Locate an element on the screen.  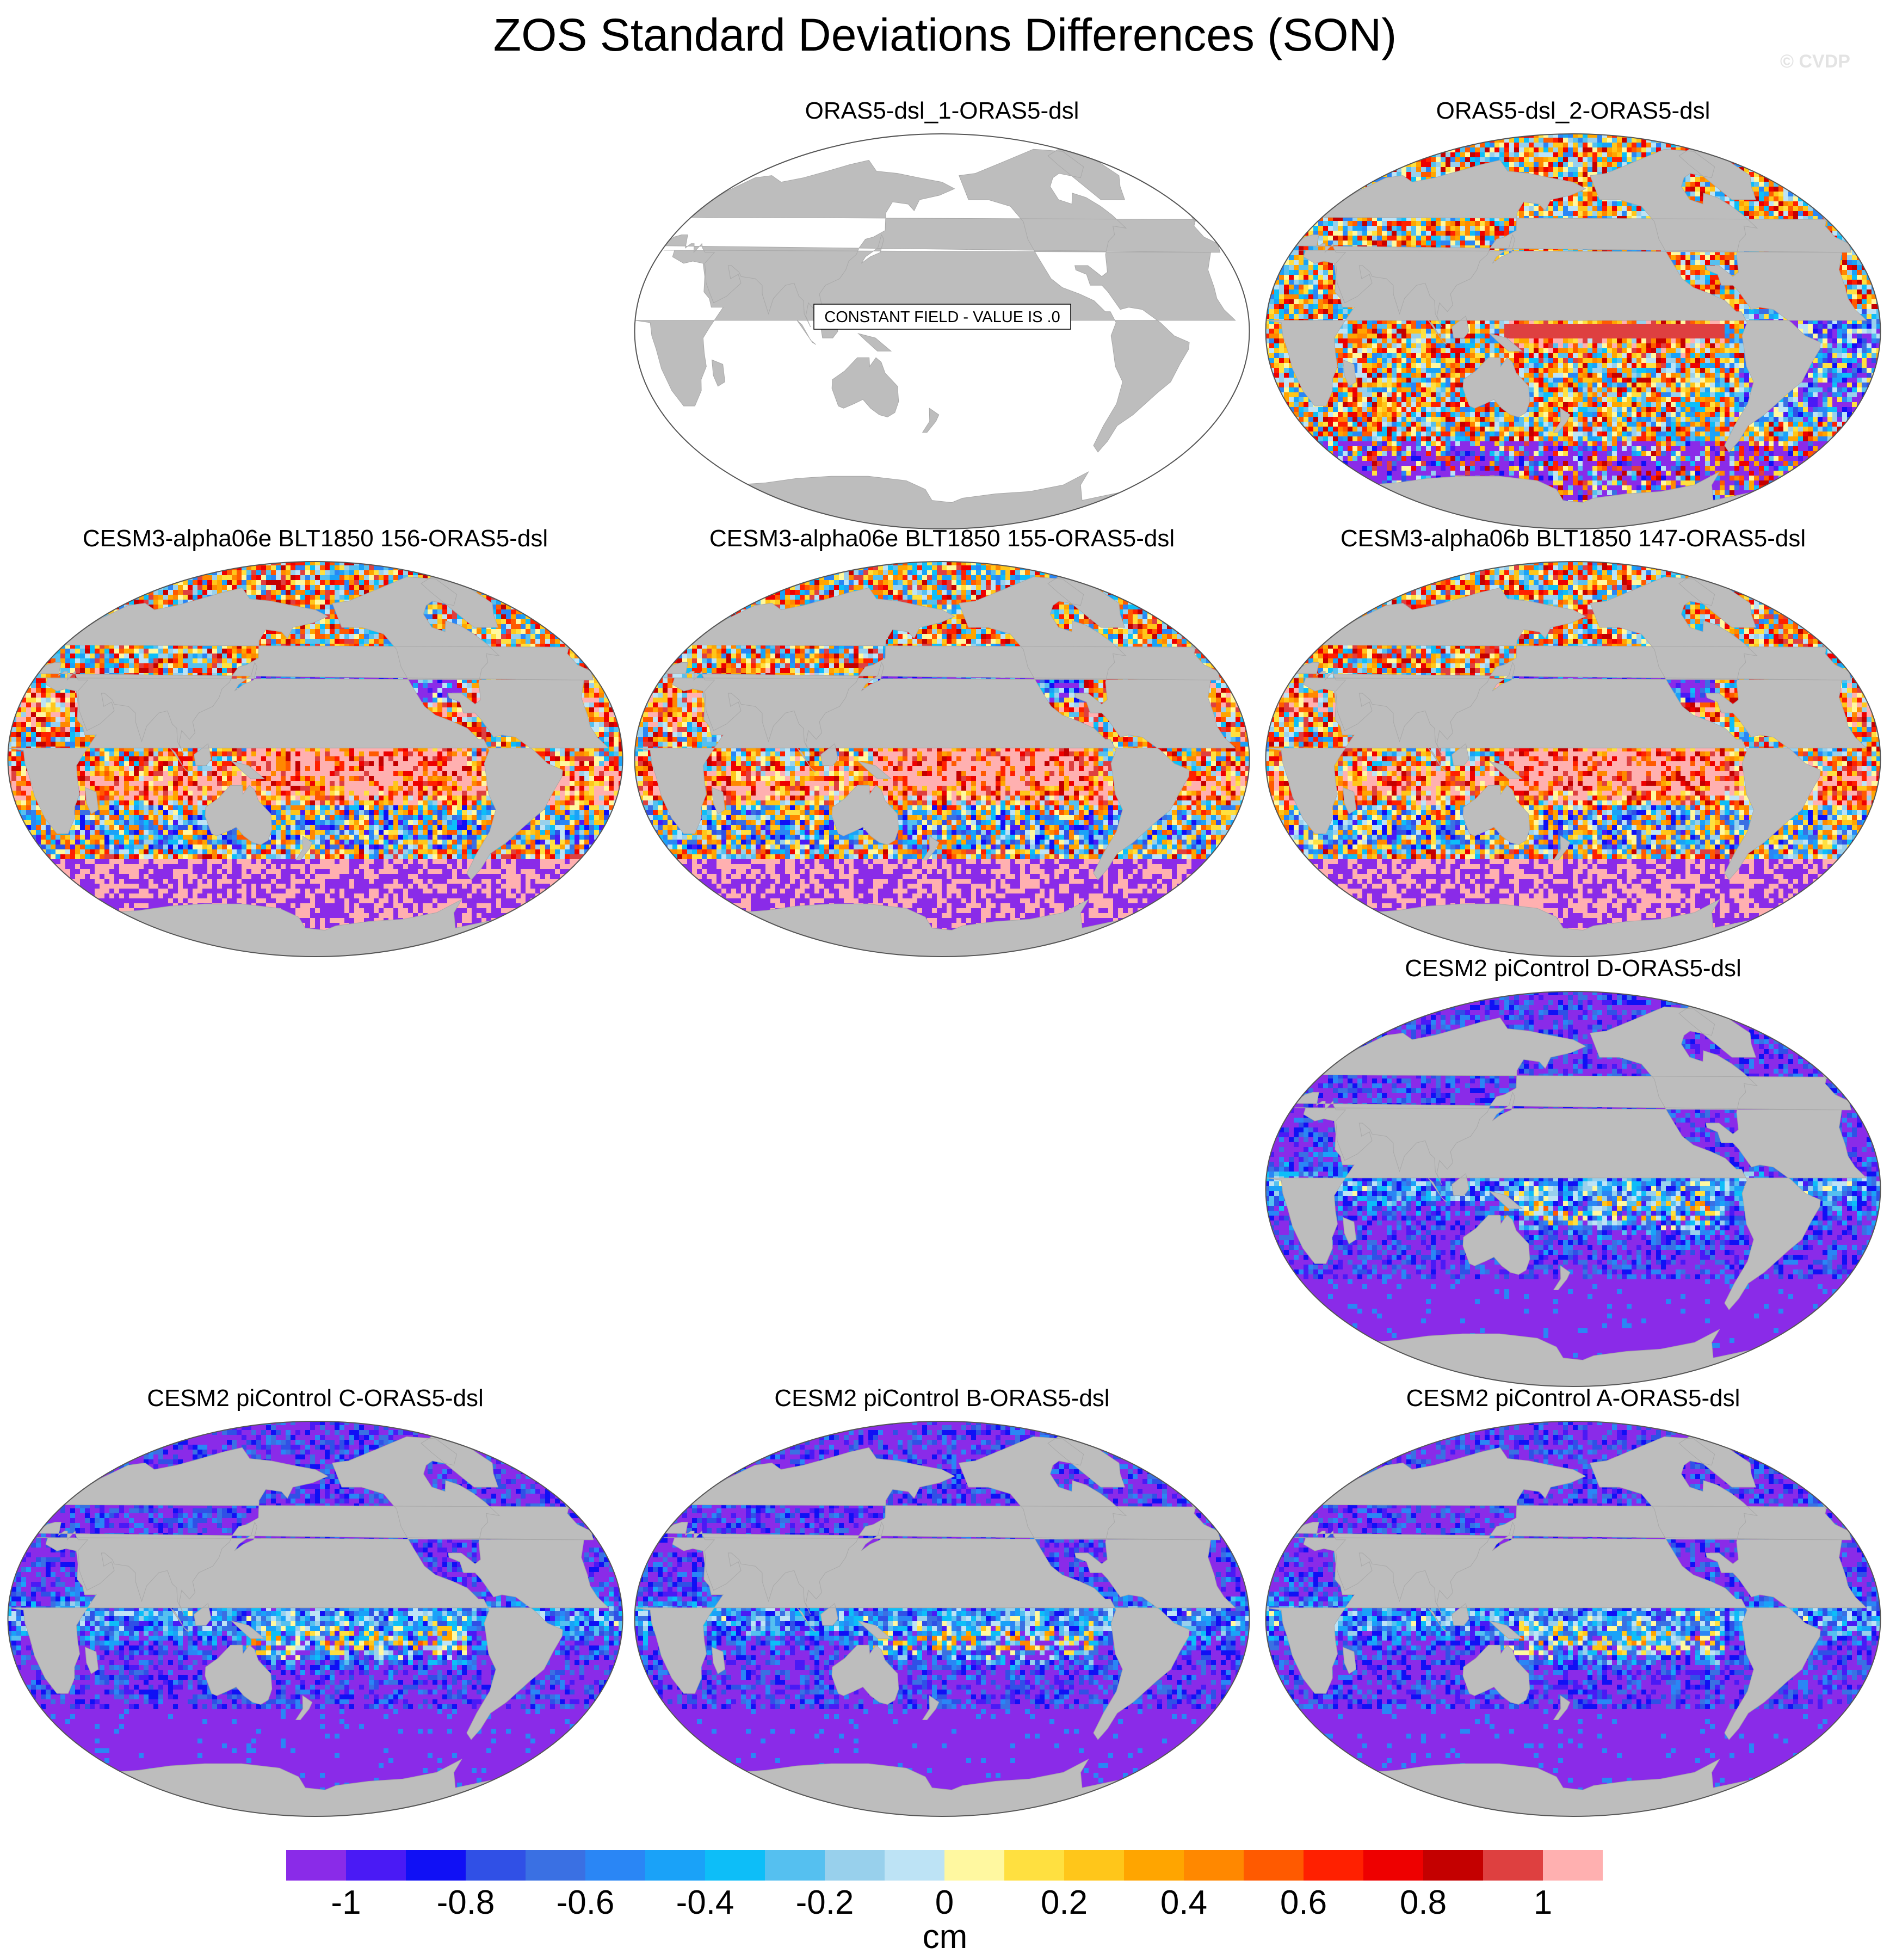
colorbar-units: cm is located at coordinates (945, 1937).